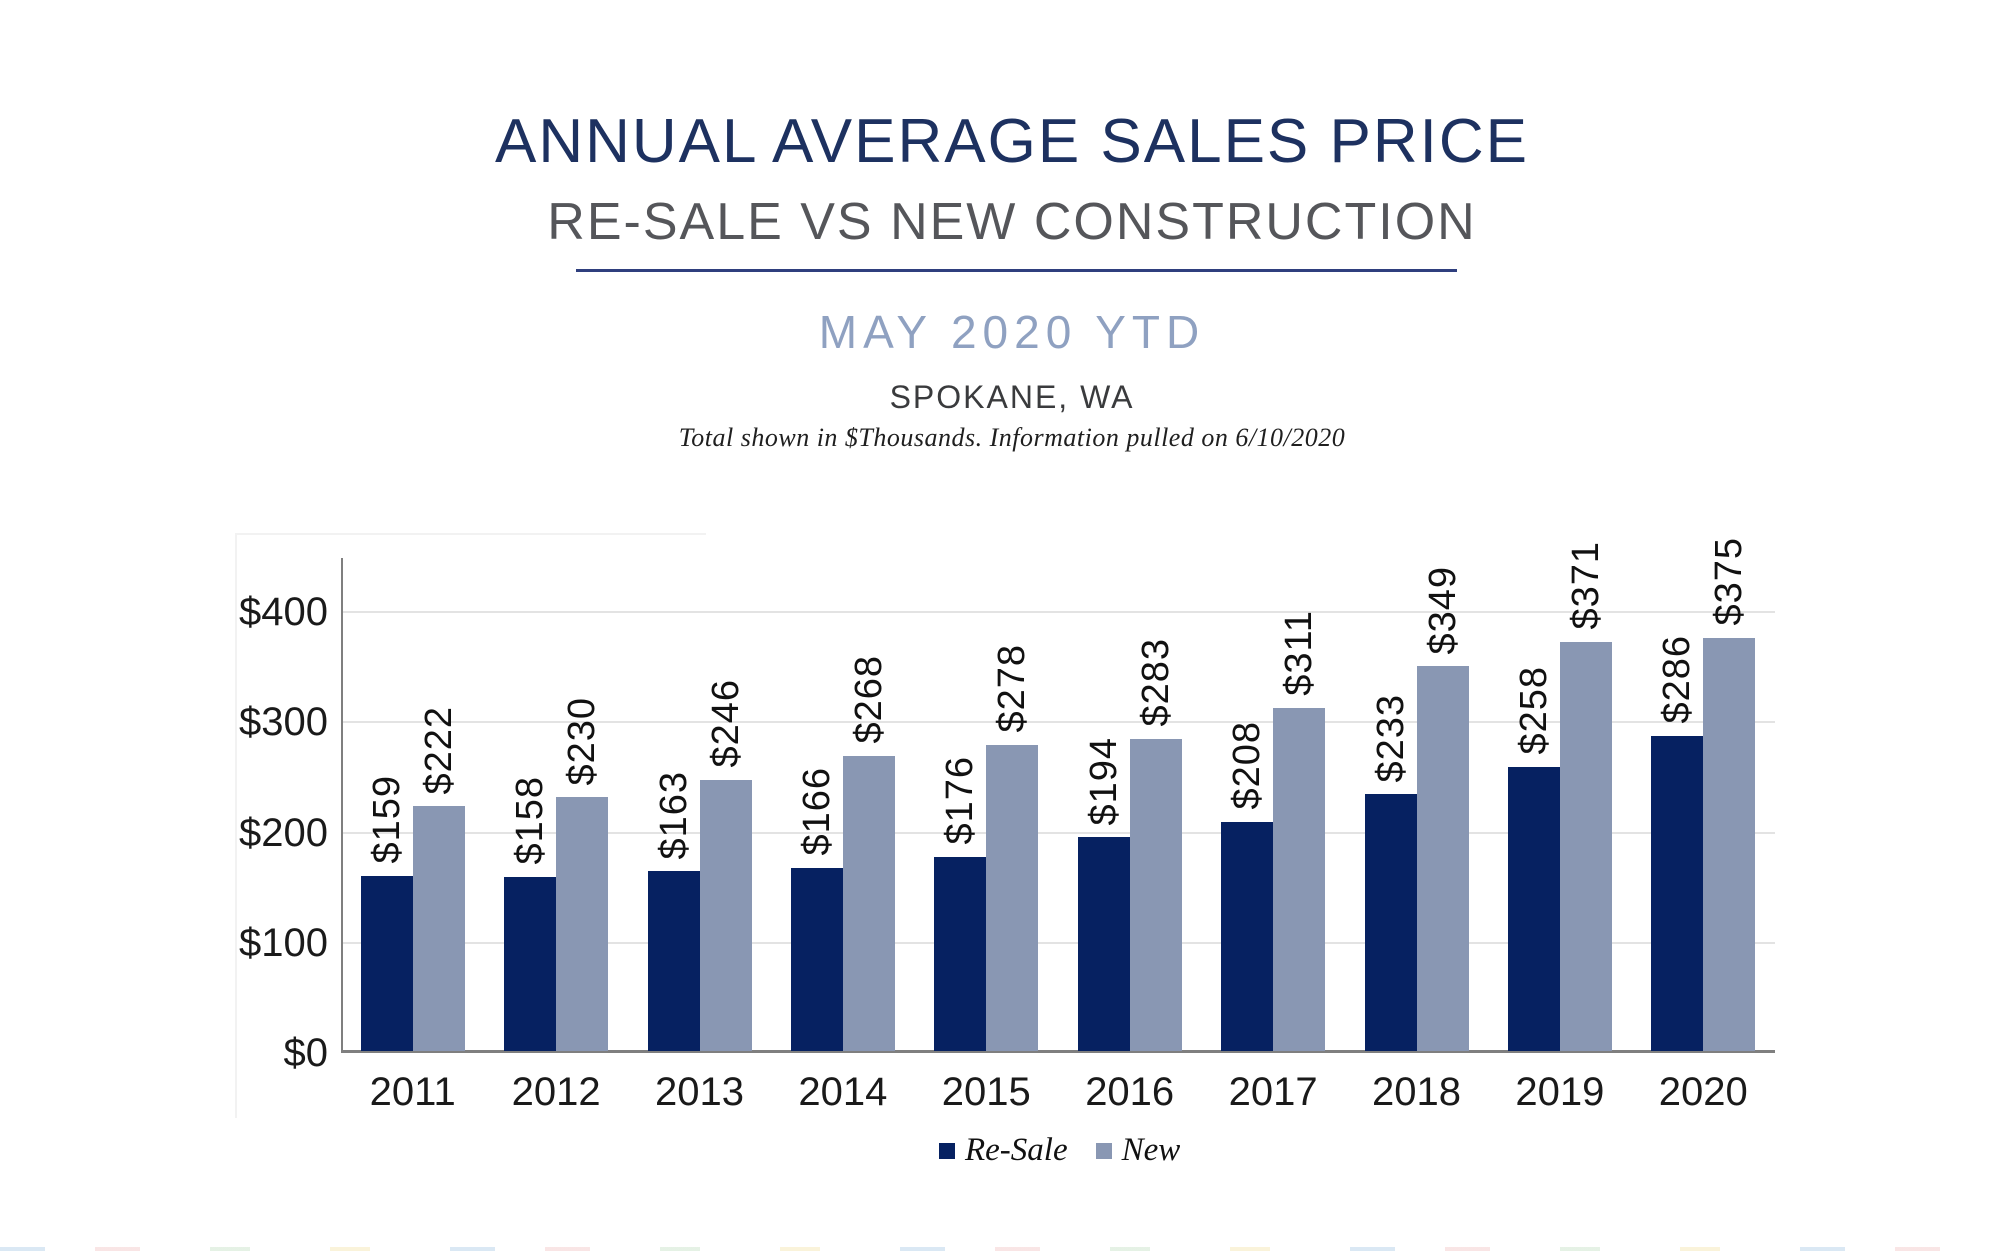 This screenshot has width=2000, height=1251. I want to click on value-label-re-sale-2013: $163, so click(673, 815).